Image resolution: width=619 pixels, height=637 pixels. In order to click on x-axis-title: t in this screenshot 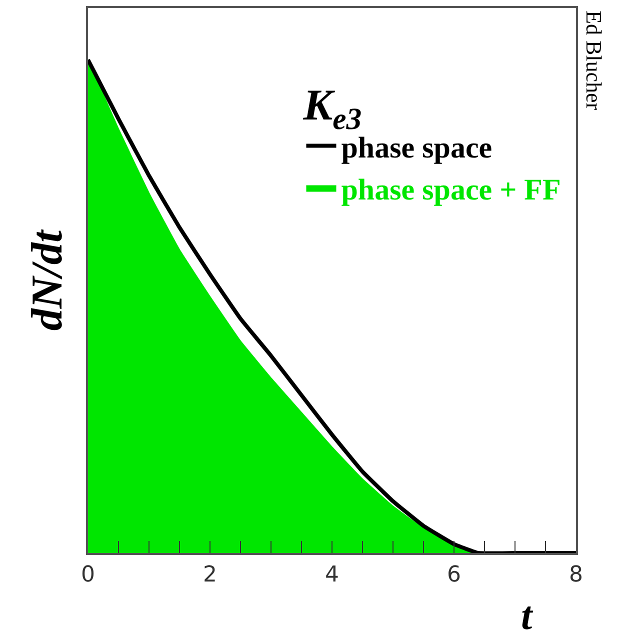, I will do `click(527, 615)`.